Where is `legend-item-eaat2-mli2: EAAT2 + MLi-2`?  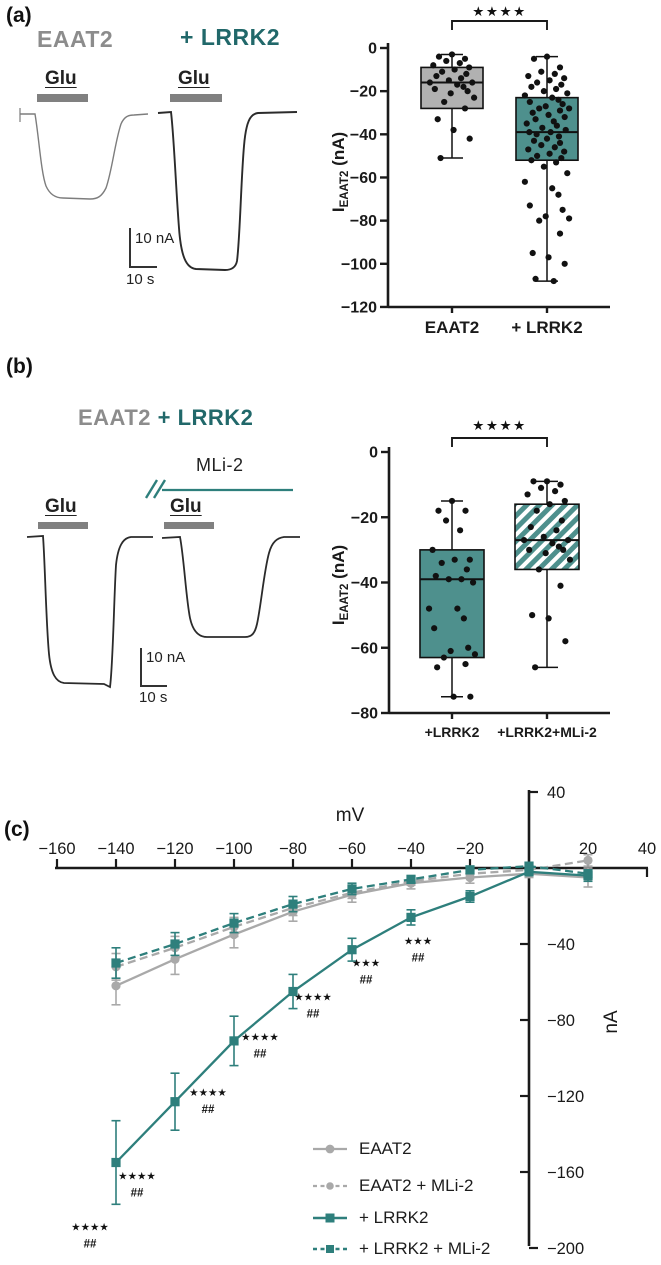 legend-item-eaat2-mli2: EAAT2 + MLi-2 is located at coordinates (392, 1186).